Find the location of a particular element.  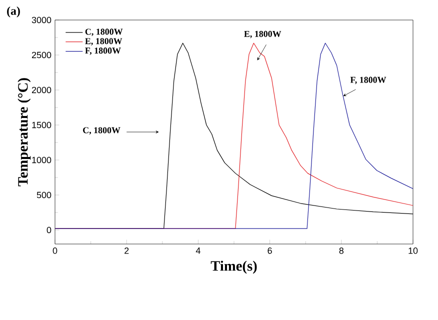

y-tick-label: 500 is located at coordinates (44, 195).